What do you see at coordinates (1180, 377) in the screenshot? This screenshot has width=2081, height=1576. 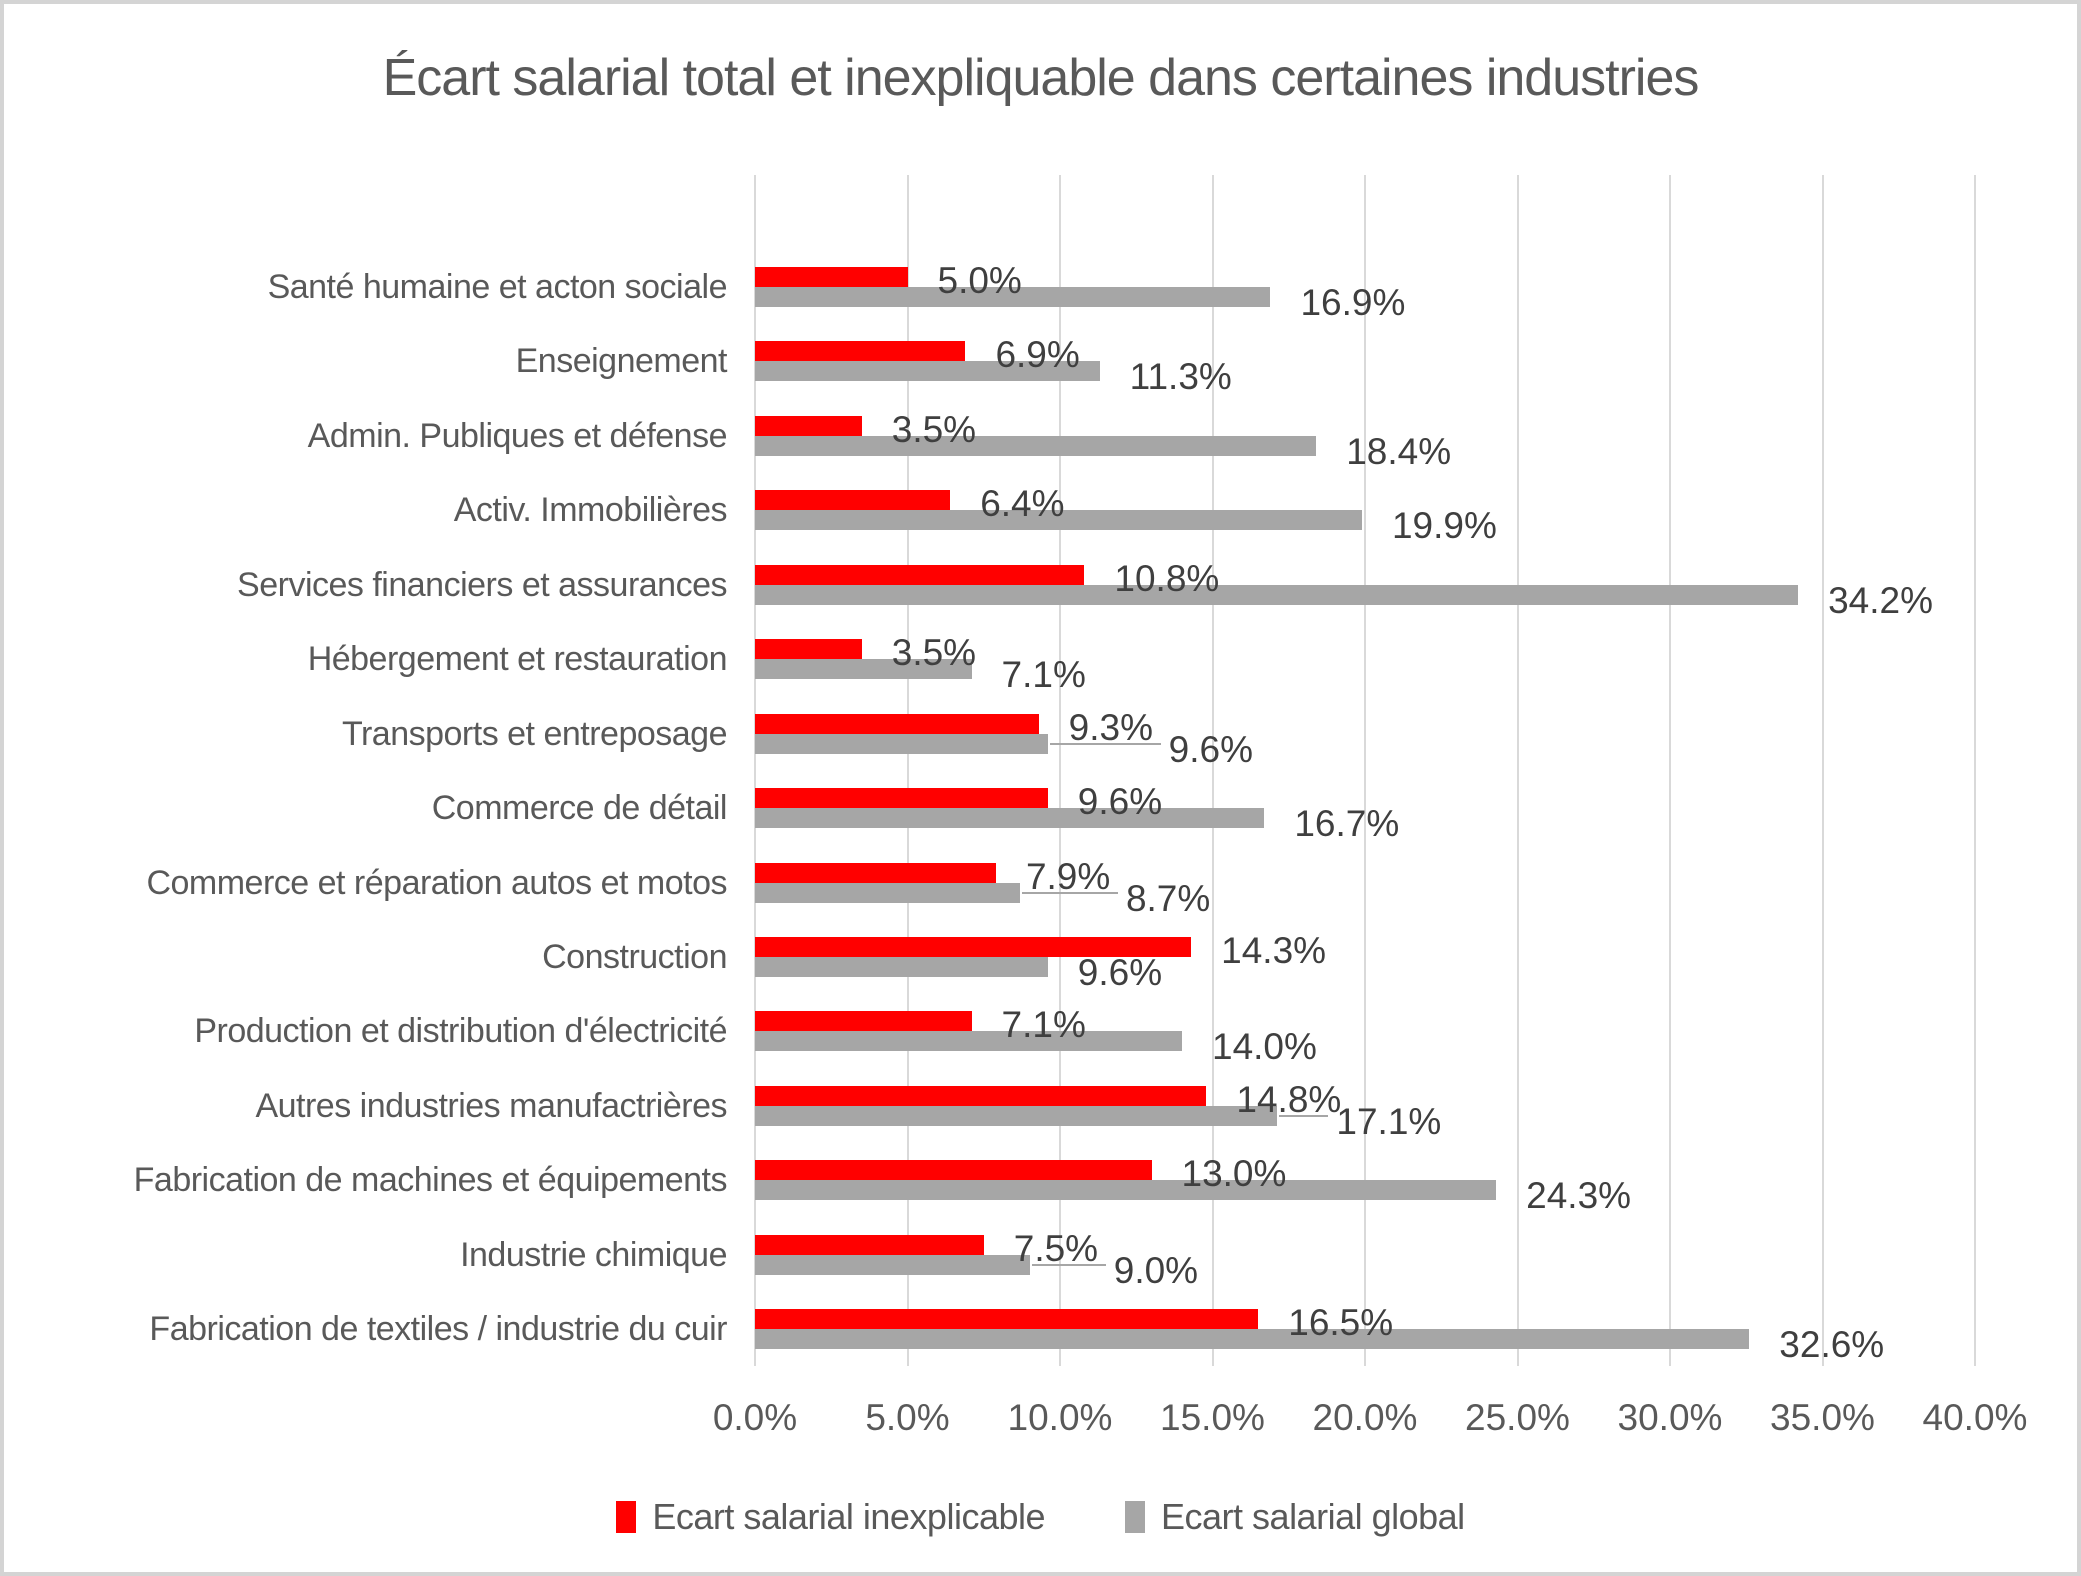 I see `value-label-global: 11.3%` at bounding box center [1180, 377].